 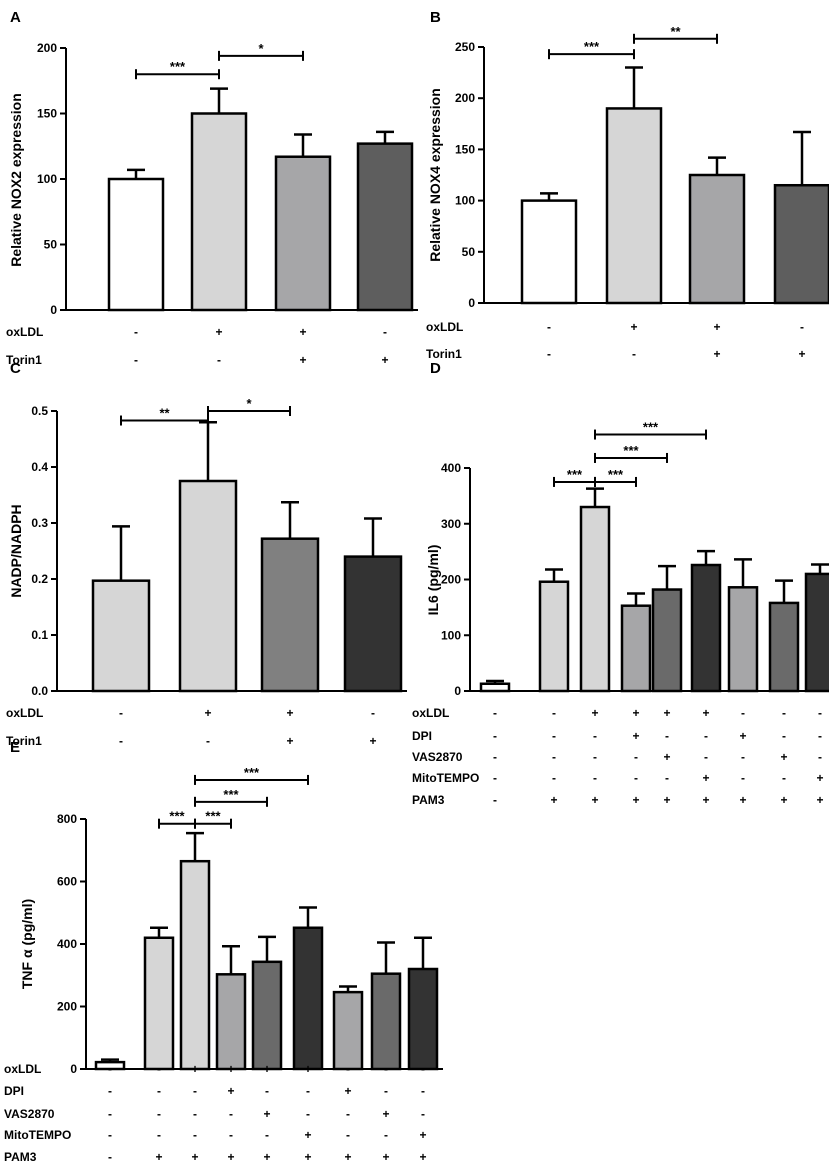 What do you see at coordinates (457, 691) in the screenshot?
I see `y-tick-label: 0` at bounding box center [457, 691].